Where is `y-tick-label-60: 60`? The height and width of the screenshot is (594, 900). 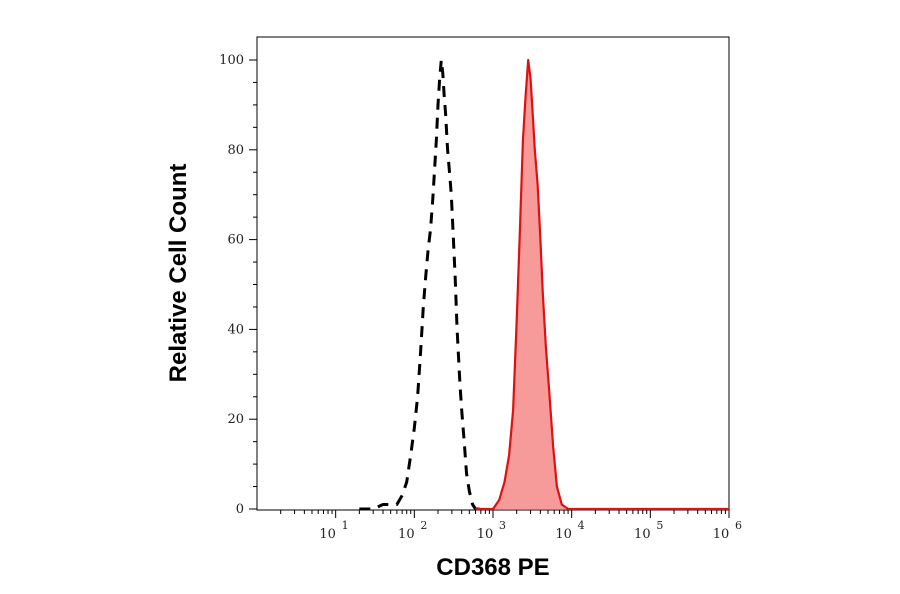
y-tick-label-60: 60 is located at coordinates (235, 240).